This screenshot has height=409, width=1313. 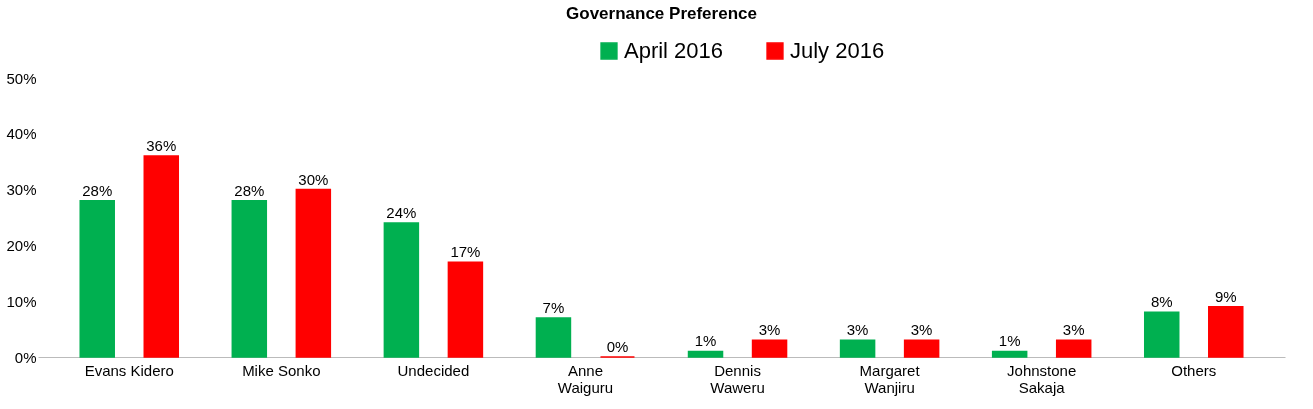 I want to click on legend-label: July 2016, so click(x=837, y=50).